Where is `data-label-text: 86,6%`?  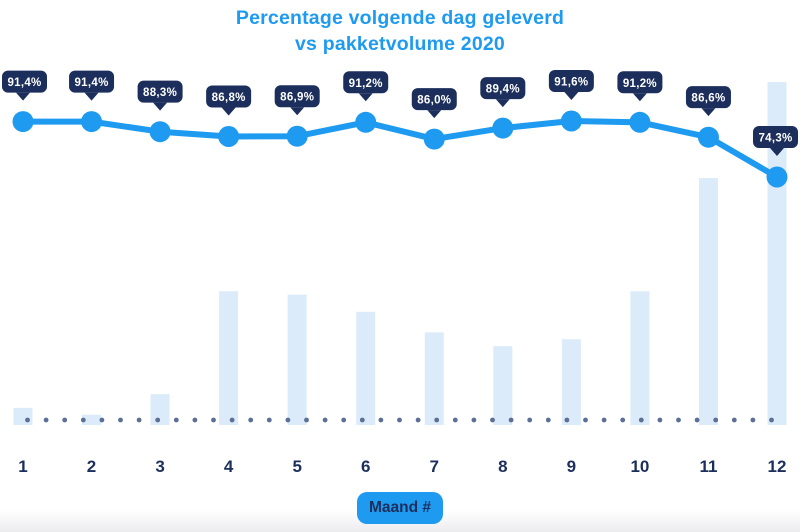
data-label-text: 86,6% is located at coordinates (708, 99).